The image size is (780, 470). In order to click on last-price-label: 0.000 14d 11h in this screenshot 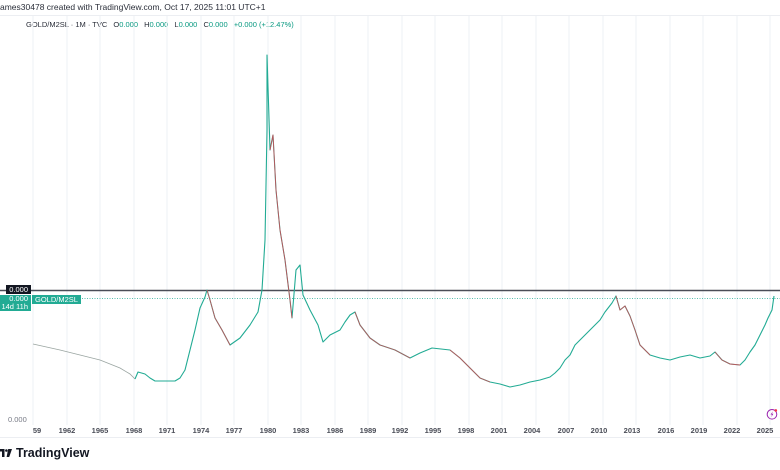, I will do `click(15, 303)`.